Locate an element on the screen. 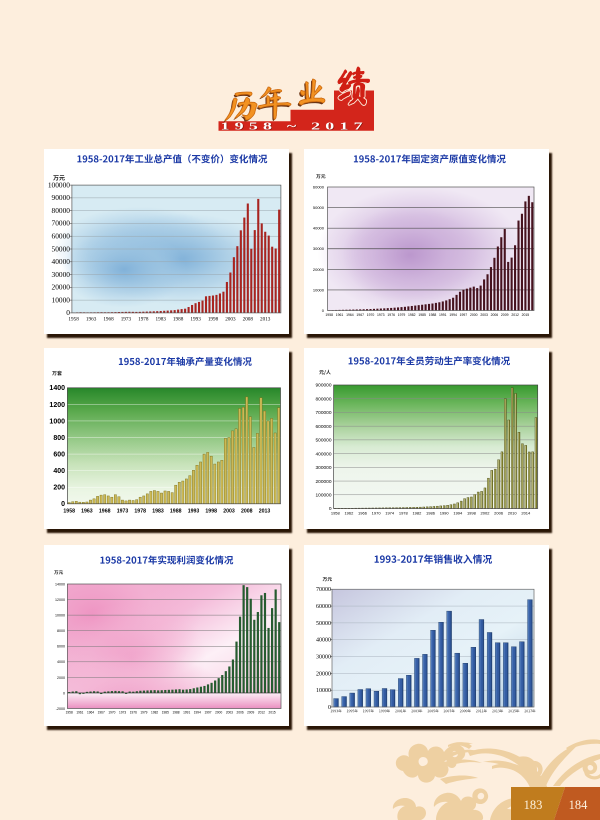 Image resolution: width=600 pixels, height=820 pixels. svg-text: 183 is located at coordinates (533, 805).